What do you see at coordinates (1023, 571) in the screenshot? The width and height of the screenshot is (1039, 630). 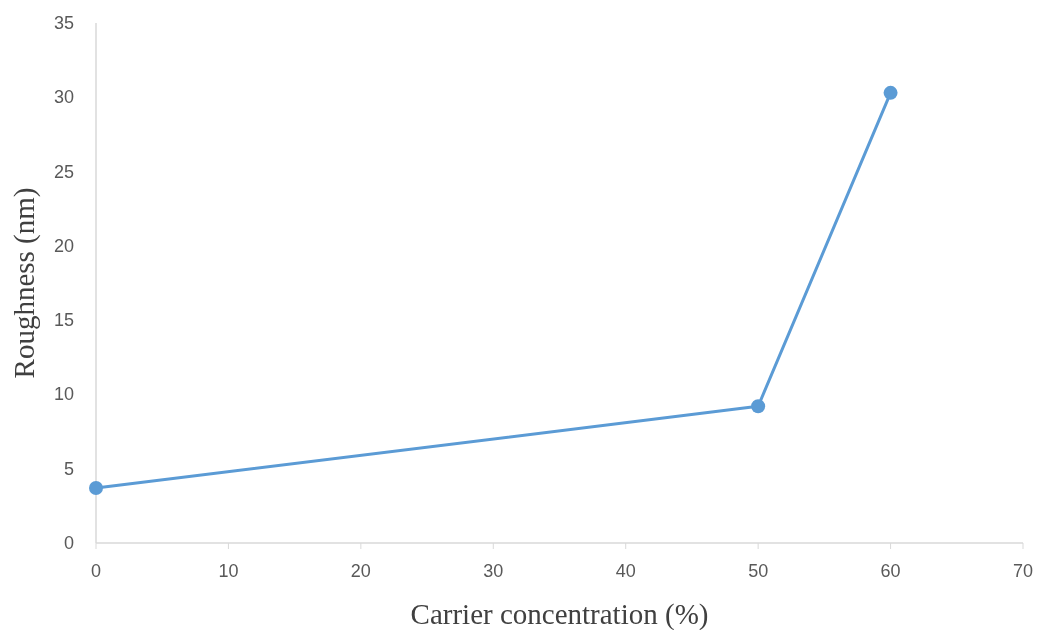 I see `x-tick-label: 70` at bounding box center [1023, 571].